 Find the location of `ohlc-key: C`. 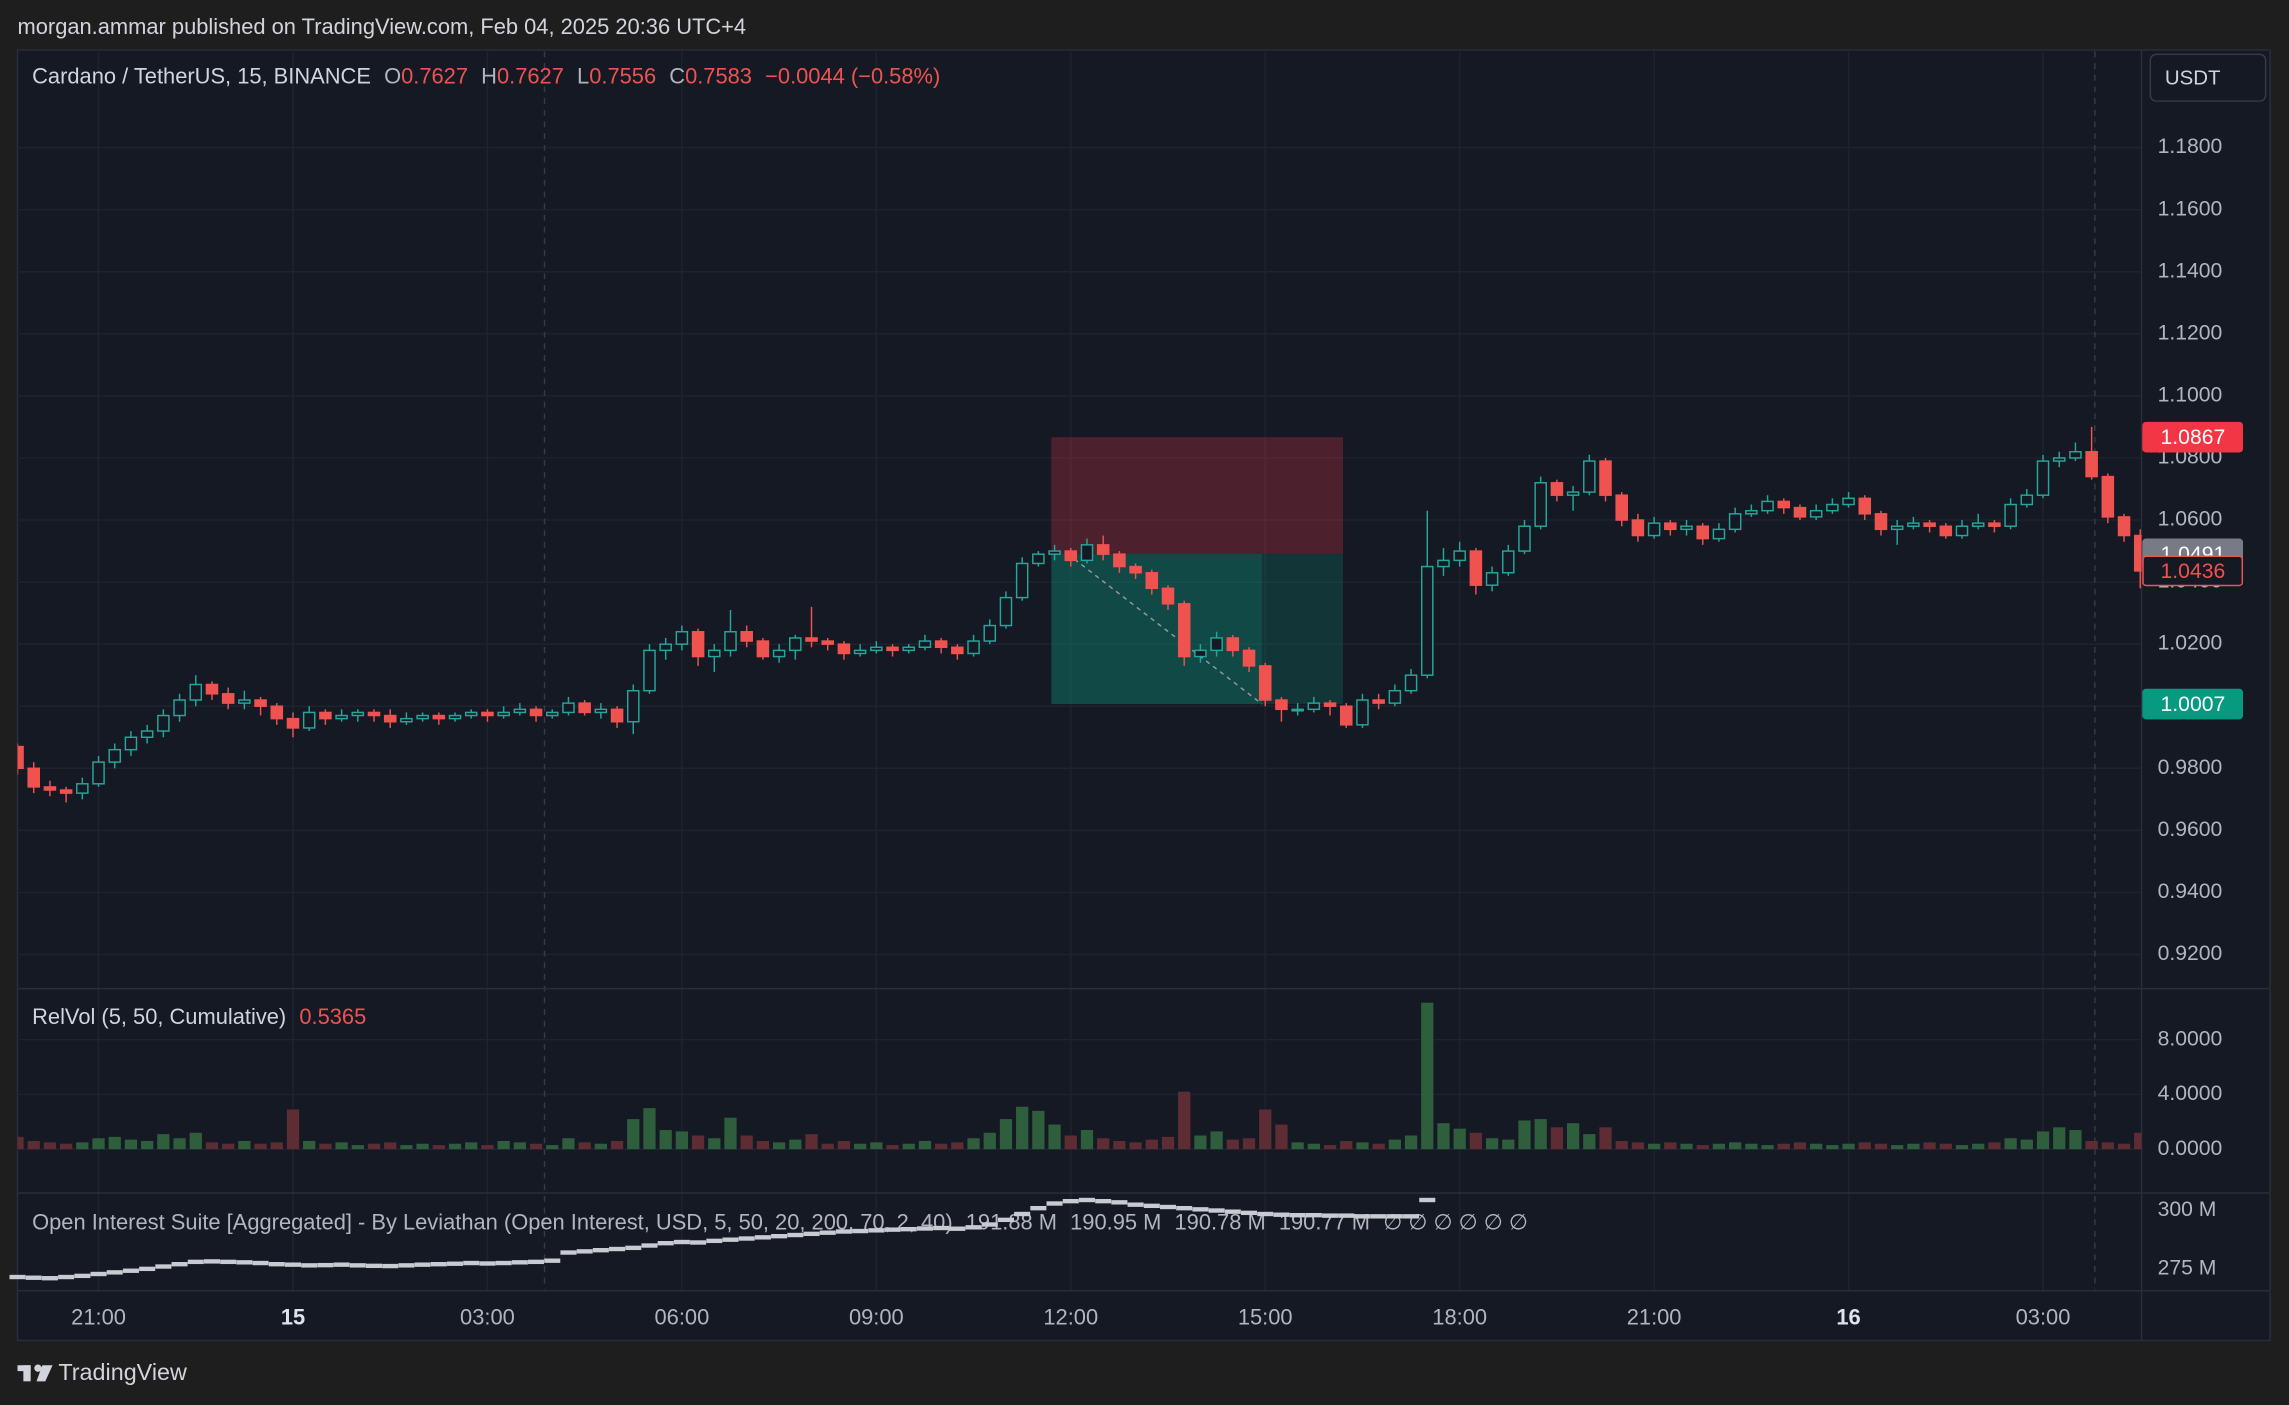

ohlc-key: C is located at coordinates (677, 75).